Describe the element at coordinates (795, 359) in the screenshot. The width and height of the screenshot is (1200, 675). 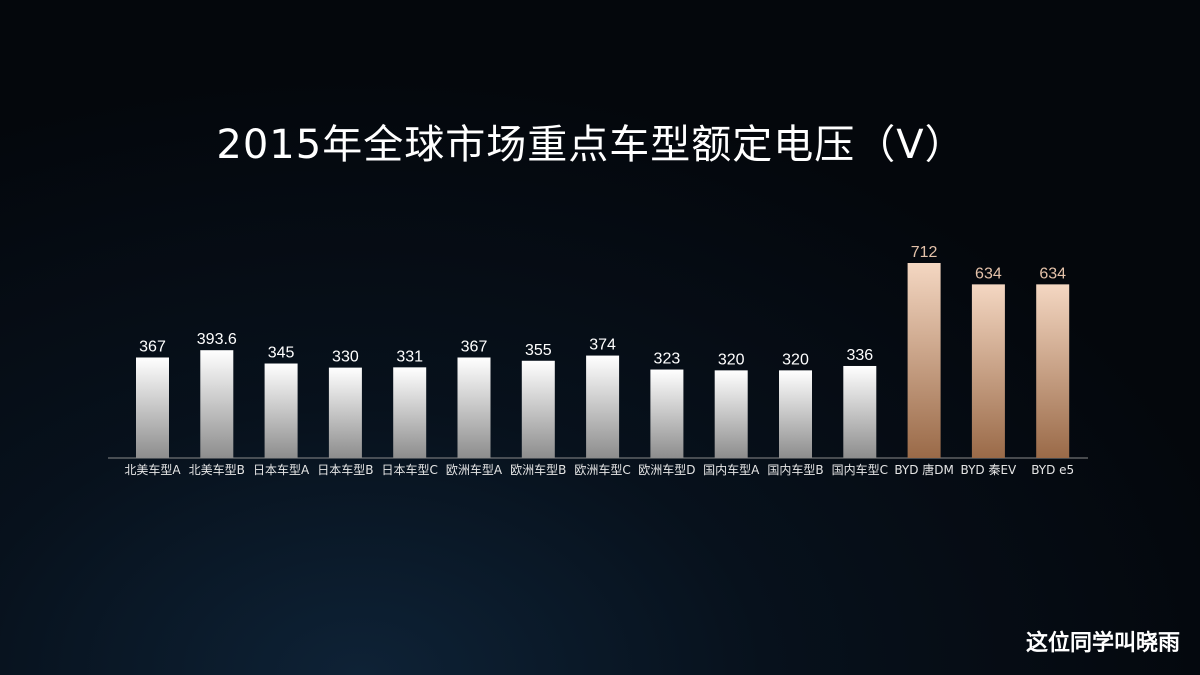
I see `value-label-11: 320` at that location.